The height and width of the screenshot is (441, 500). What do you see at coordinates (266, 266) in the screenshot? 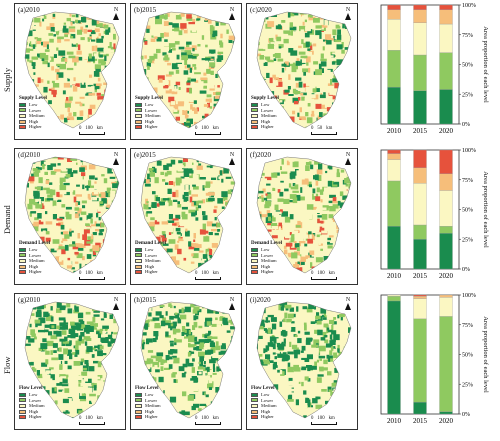
I see `legend-label: High` at bounding box center [266, 266].